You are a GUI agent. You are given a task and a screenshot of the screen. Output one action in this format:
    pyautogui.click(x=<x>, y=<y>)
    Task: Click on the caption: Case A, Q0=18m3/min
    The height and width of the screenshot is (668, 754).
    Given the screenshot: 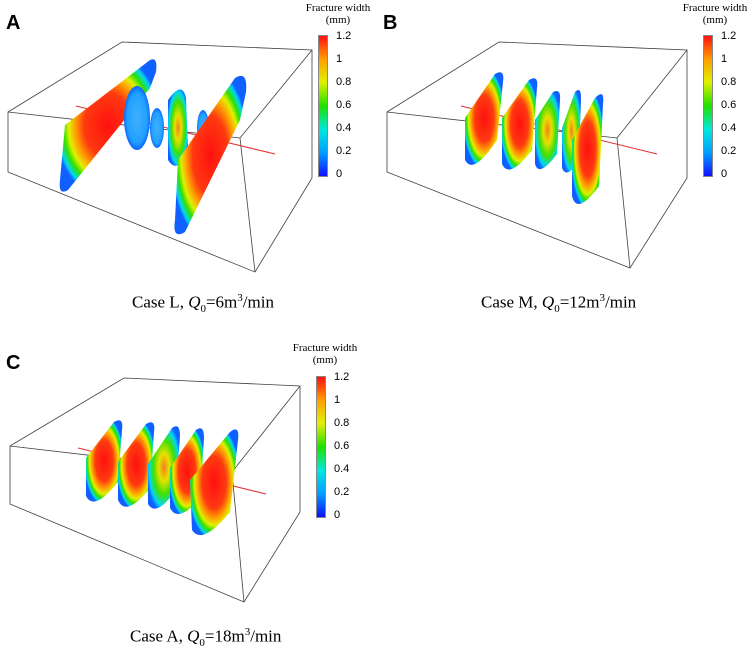 What is the action you would take?
    pyautogui.click(x=206, y=638)
    